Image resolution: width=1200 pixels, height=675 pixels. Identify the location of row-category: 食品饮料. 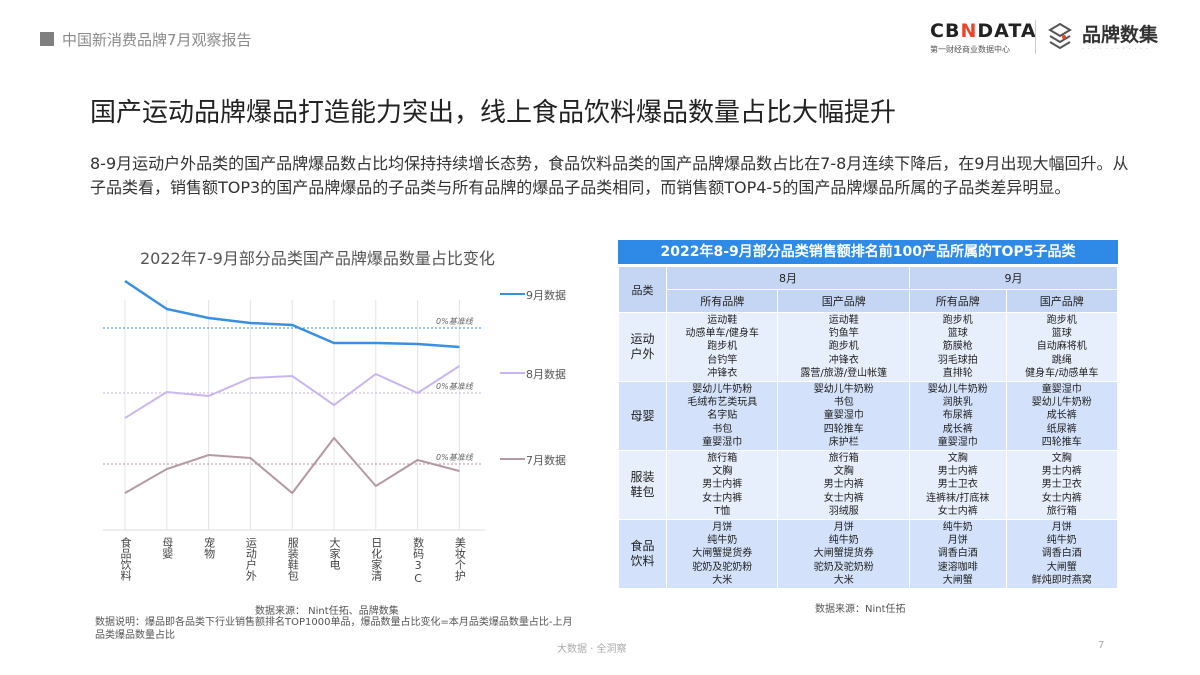
(642, 554).